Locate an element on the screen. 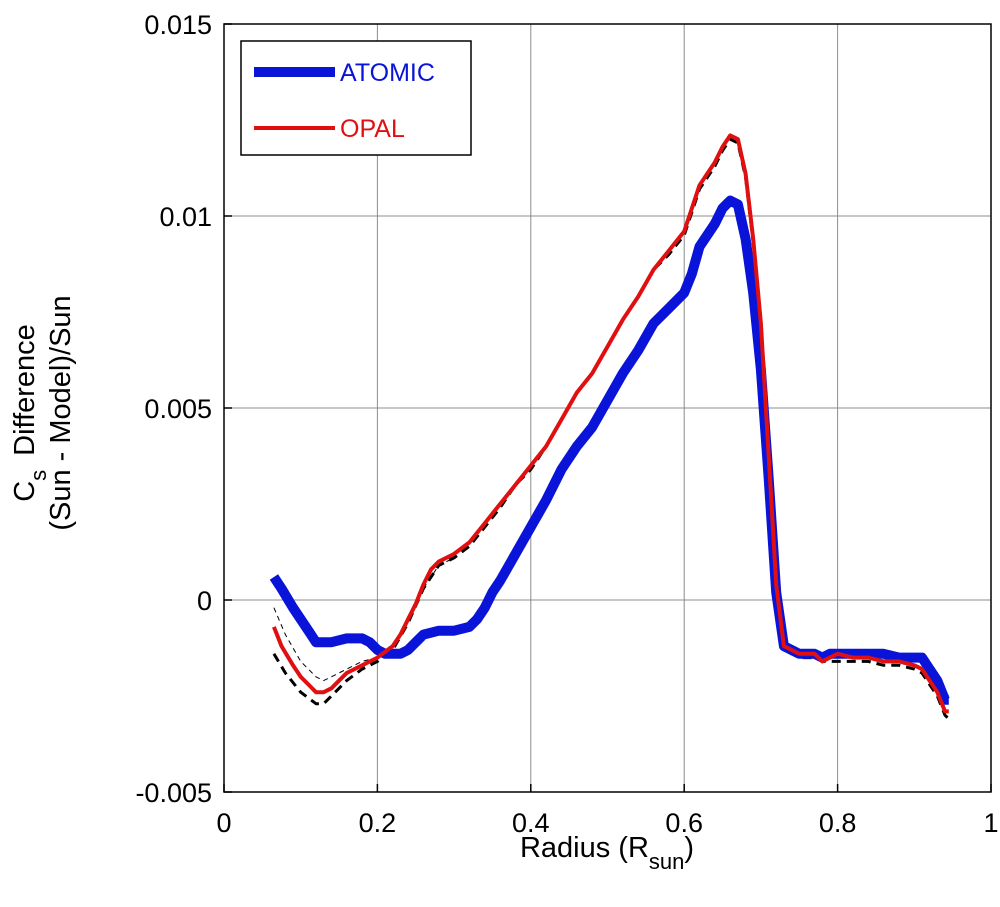 This screenshot has height=907, width=1000. svg-text:CsDifference: Cs Difference is located at coordinates (30, 413).